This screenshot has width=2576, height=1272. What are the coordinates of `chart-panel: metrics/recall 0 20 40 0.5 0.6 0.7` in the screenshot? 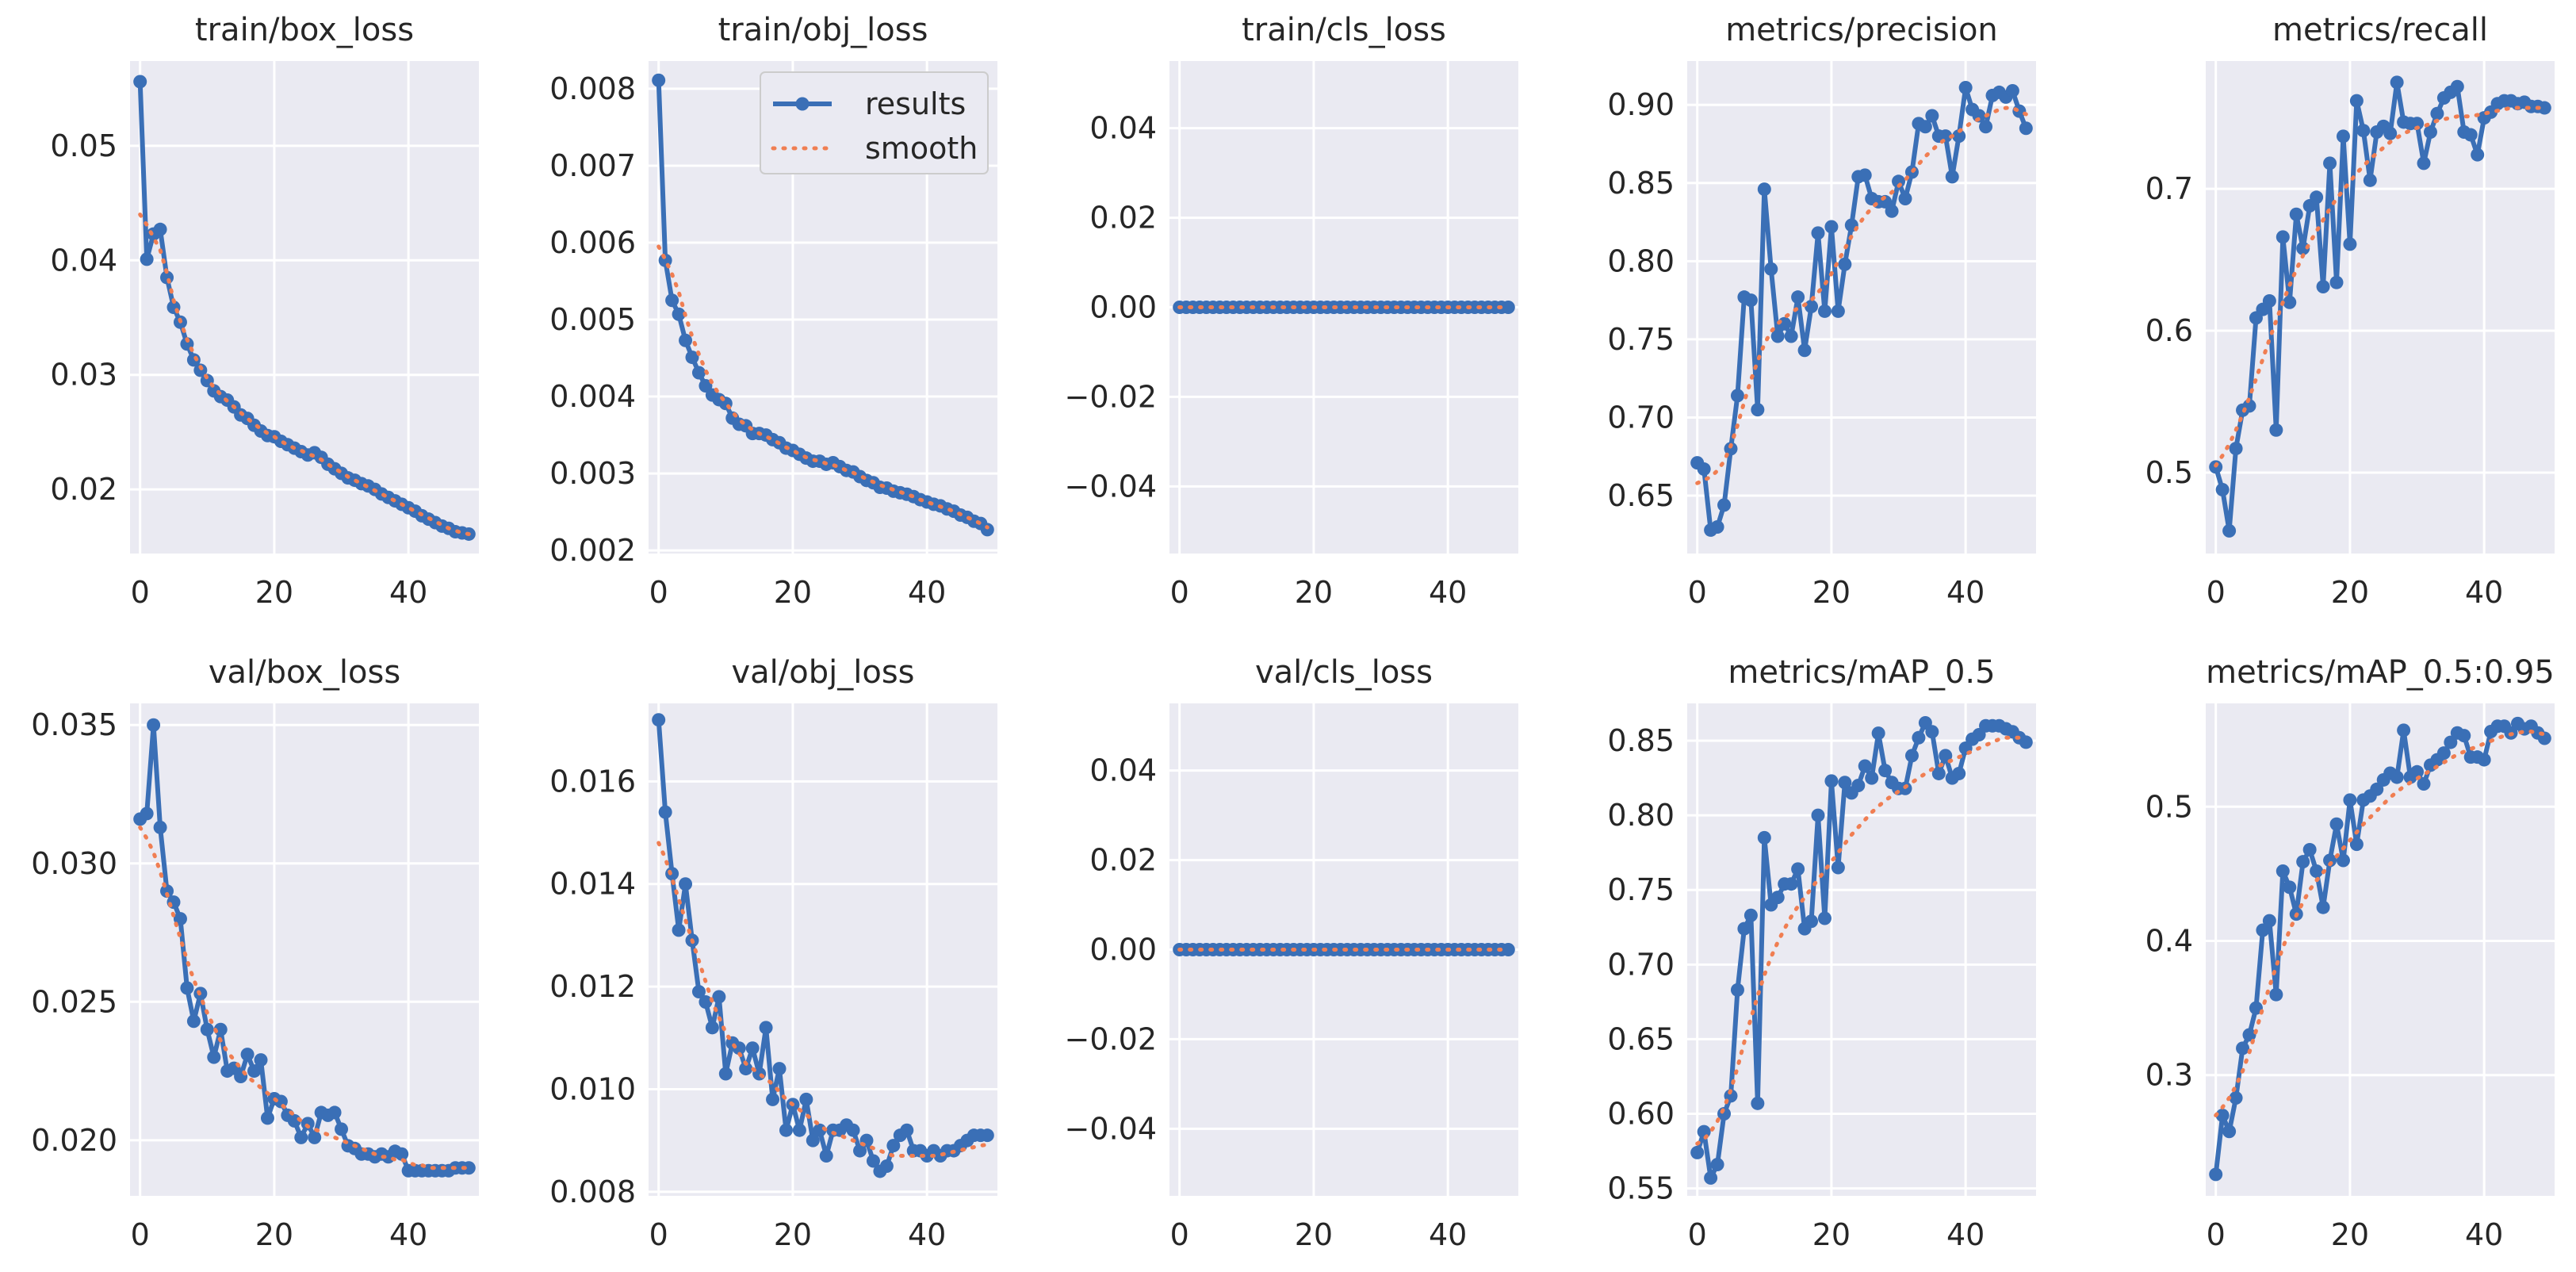 It's located at (2350, 311).